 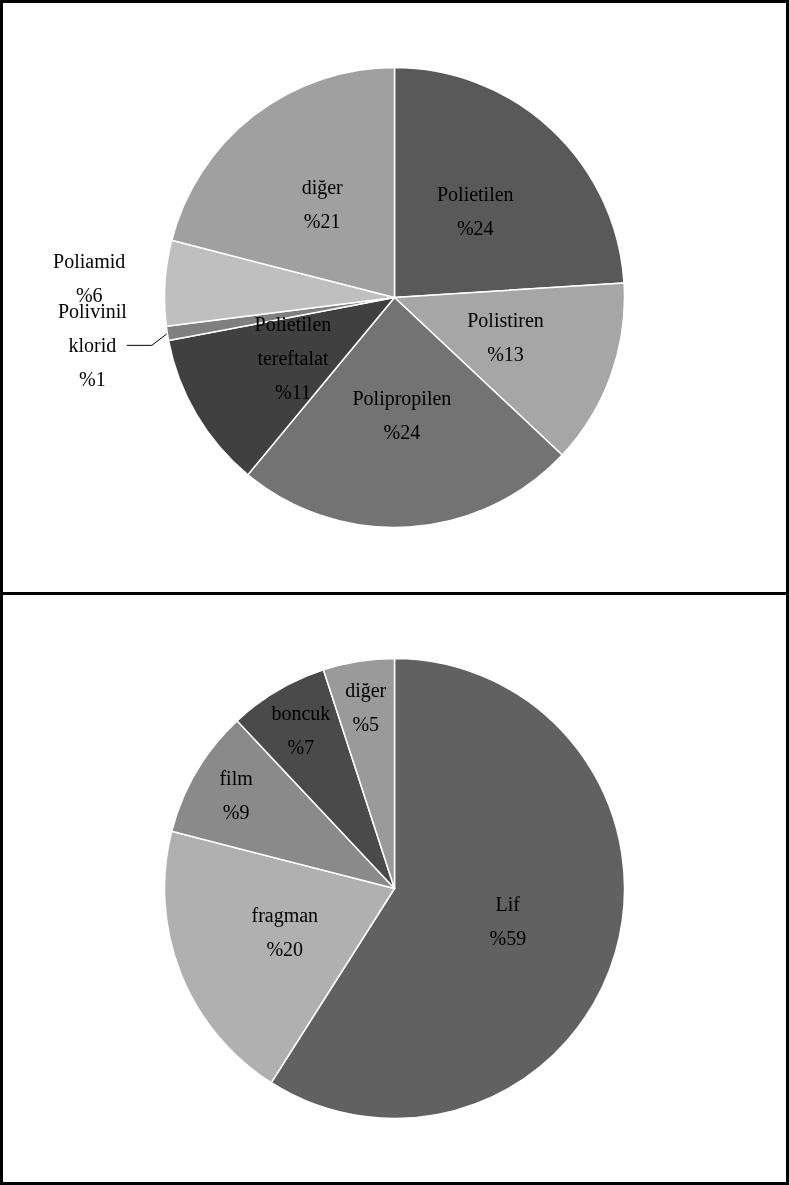 I want to click on slice-label: boncuk, so click(x=301, y=713).